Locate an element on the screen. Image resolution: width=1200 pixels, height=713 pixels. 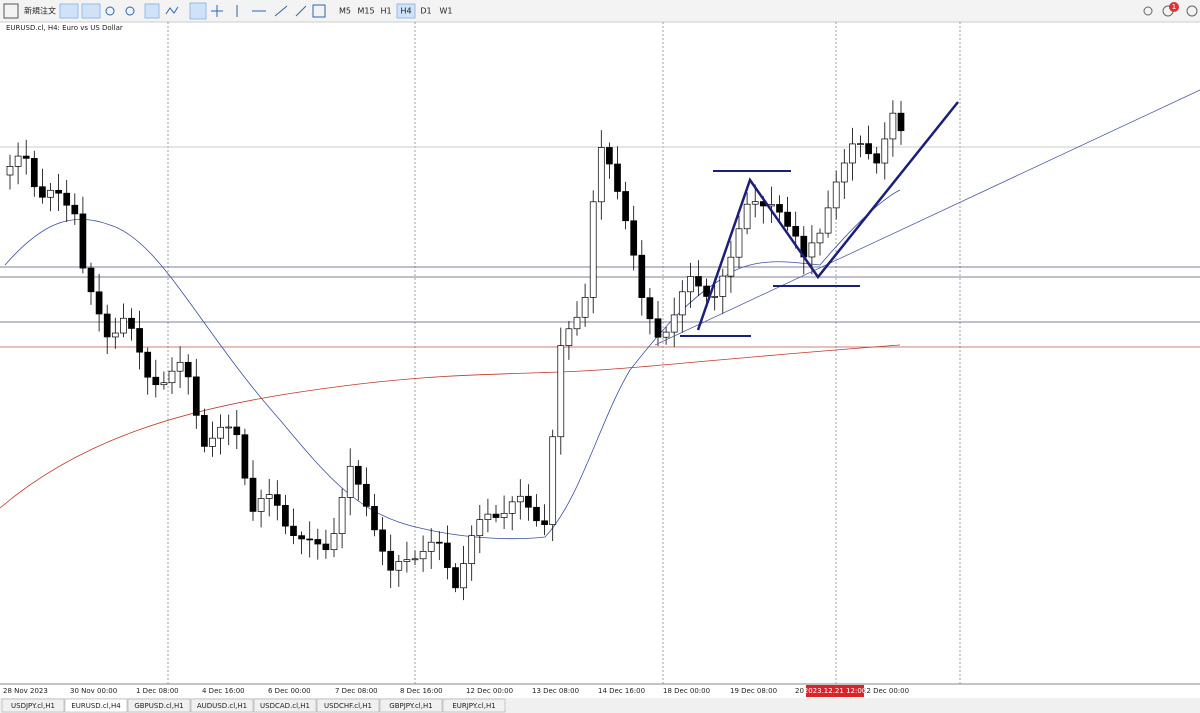
time-label: 28 Nov 2023 is located at coordinates (25, 691).